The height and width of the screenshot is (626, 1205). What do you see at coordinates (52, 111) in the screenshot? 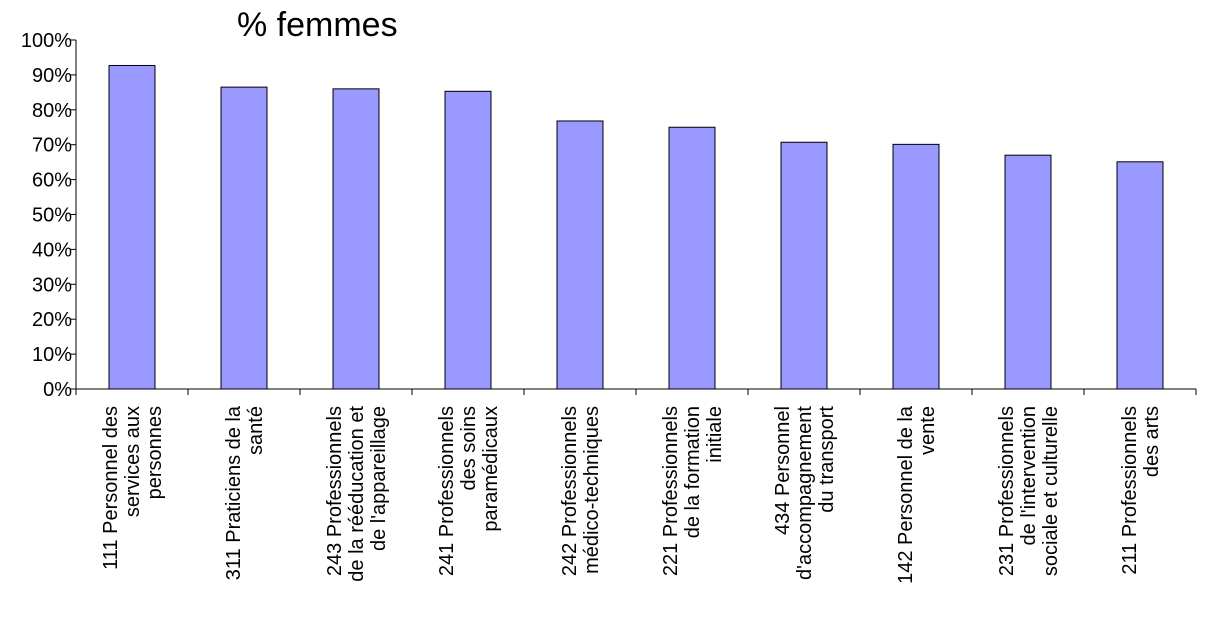
I see `y-tick-label: 80%` at bounding box center [52, 111].